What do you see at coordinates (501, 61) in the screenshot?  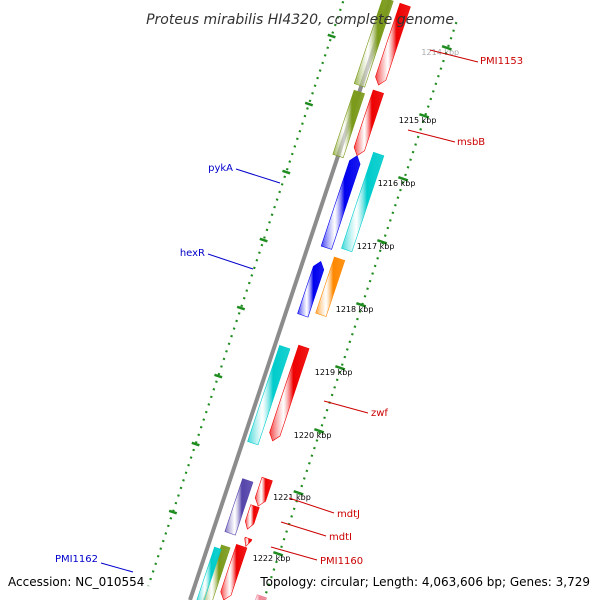 I see `gene-label-pmi1153: PMI1153` at bounding box center [501, 61].